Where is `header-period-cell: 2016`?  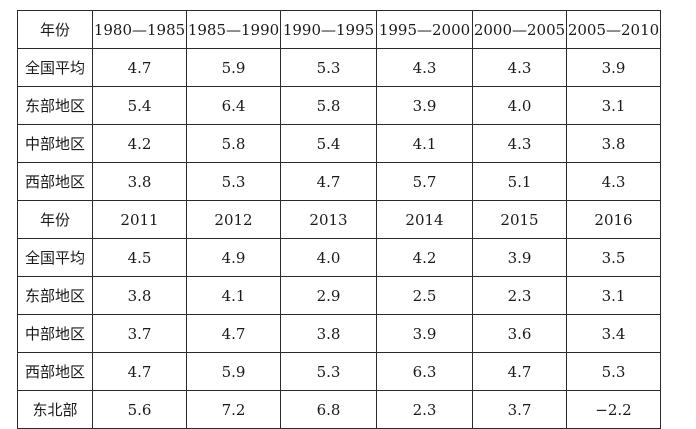 header-period-cell: 2016 is located at coordinates (613, 219).